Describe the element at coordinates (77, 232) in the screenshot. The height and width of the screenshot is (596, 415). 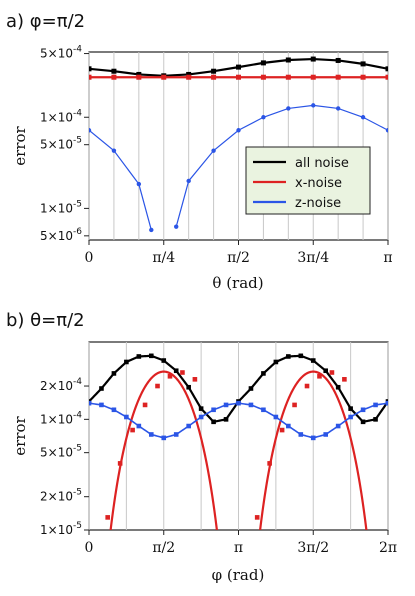
I see `y-tick-exponent: -6` at that location.